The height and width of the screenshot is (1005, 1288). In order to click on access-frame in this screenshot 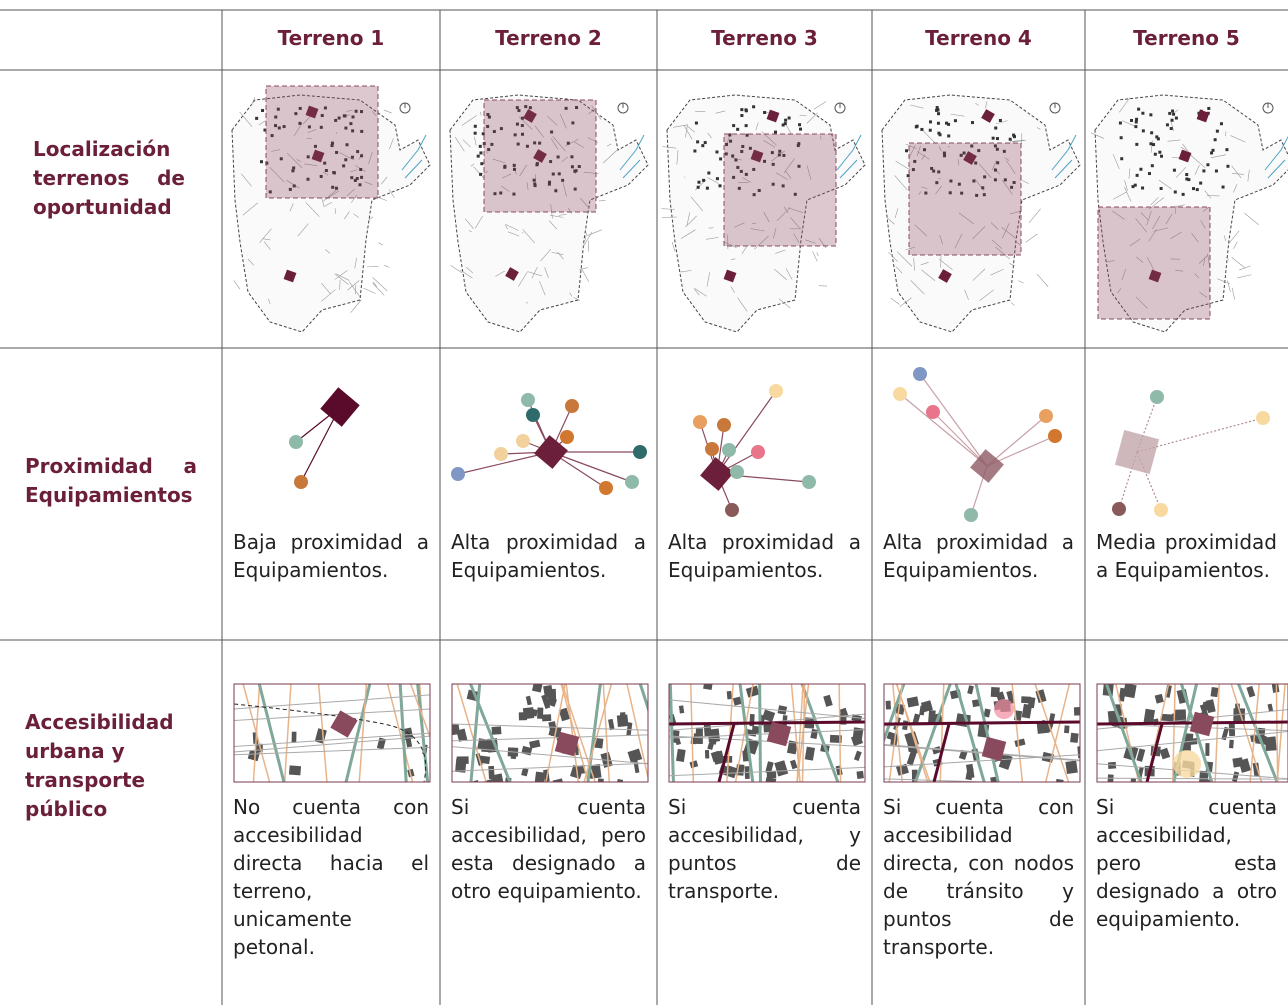, I will do `click(767, 733)`.